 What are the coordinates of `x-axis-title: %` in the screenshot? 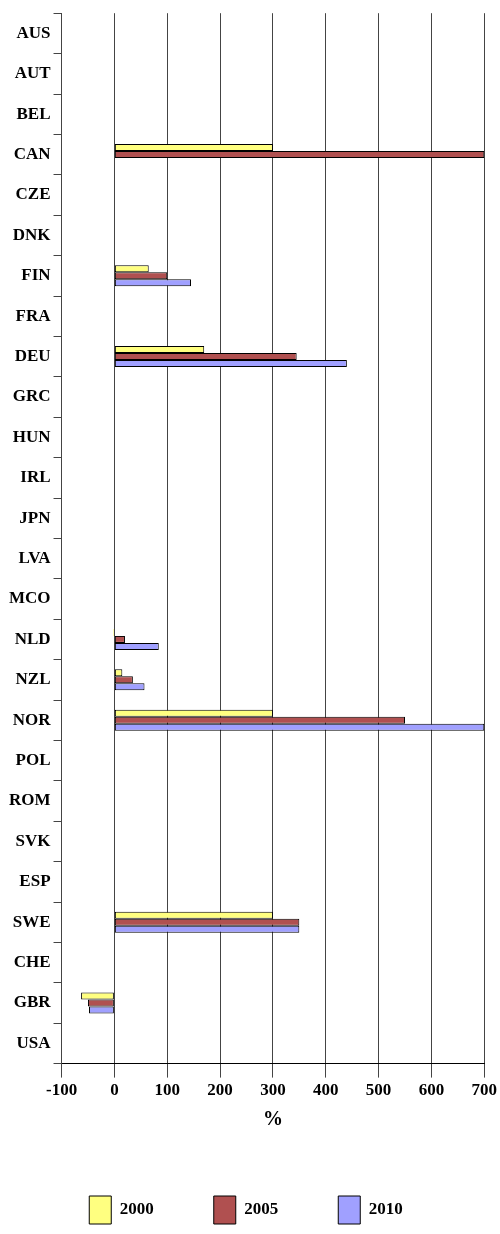 It's located at (272, 1118).